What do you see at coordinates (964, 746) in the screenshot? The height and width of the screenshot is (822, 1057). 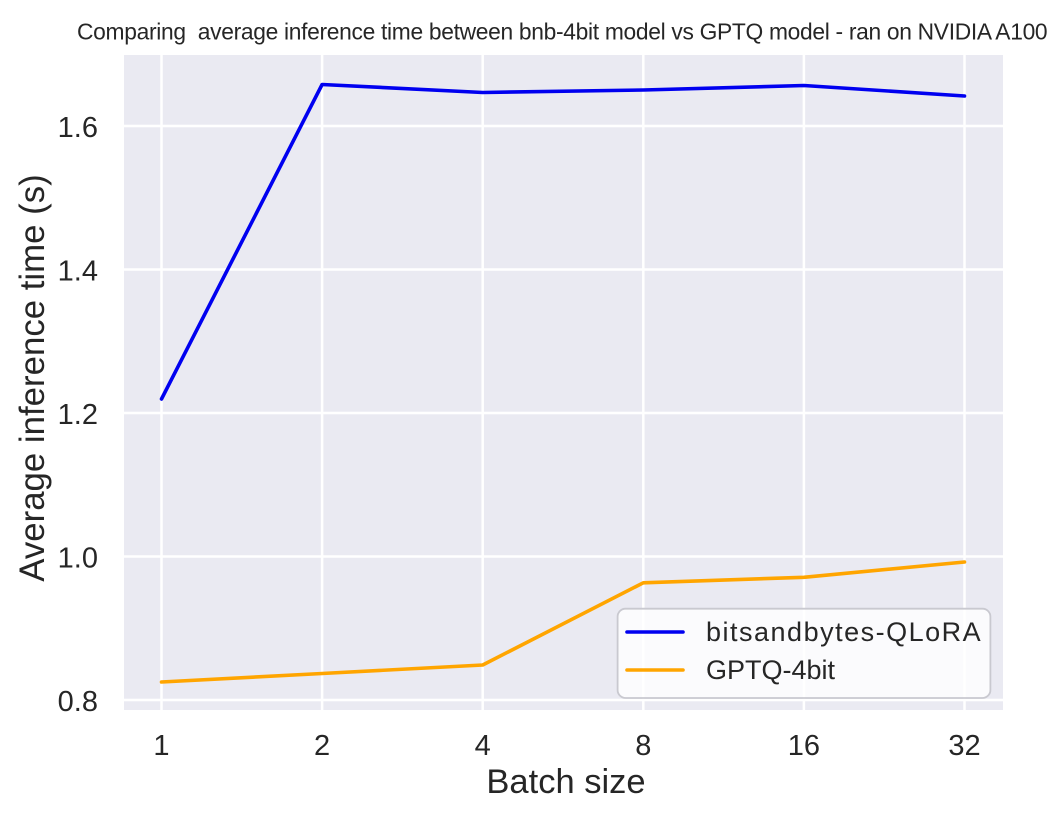 I see `svg-text: 32` at bounding box center [964, 746].